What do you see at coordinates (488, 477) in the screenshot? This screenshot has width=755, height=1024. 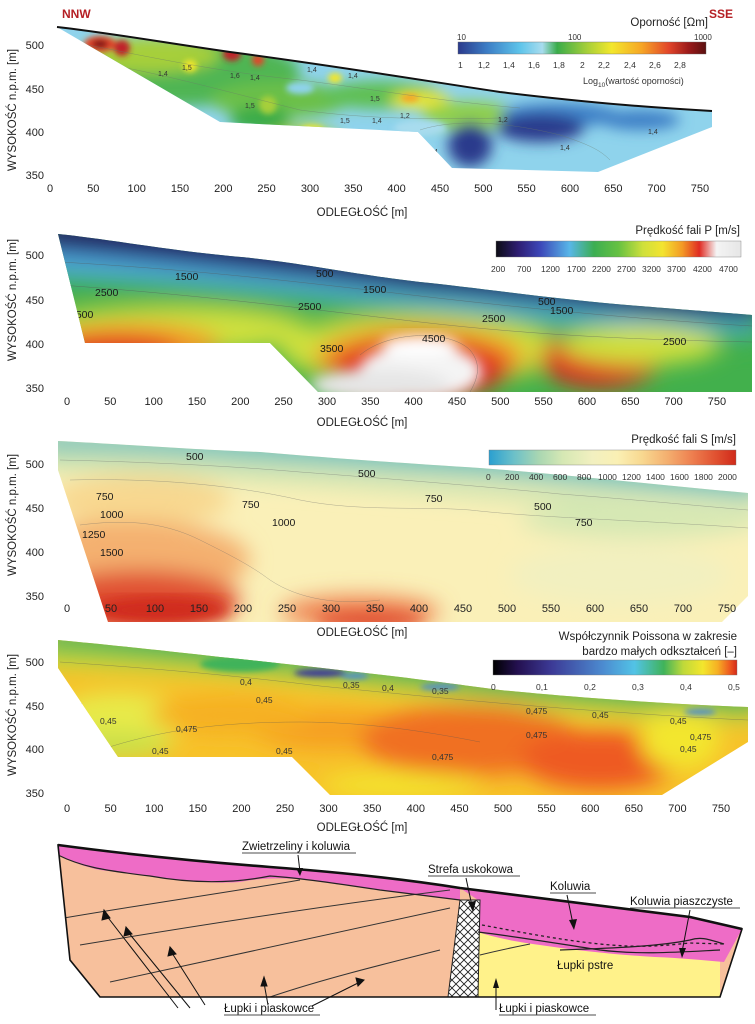 I see `scale-tick-label: 0` at bounding box center [488, 477].